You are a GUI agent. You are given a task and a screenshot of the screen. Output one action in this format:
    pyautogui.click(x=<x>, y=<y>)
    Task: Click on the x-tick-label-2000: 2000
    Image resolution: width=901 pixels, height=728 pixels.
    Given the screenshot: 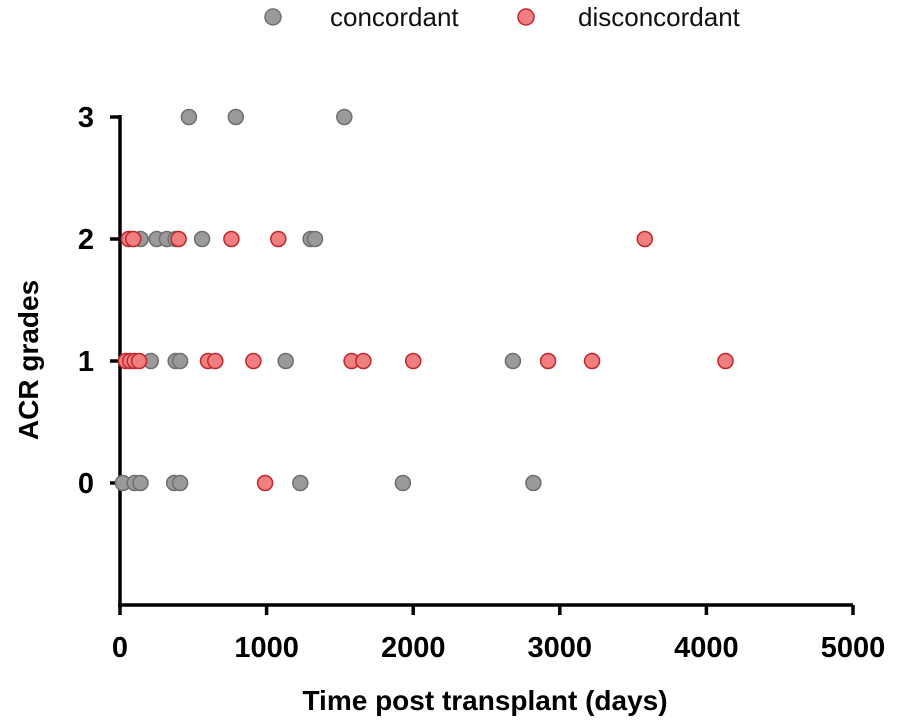 What is the action you would take?
    pyautogui.click(x=413, y=648)
    